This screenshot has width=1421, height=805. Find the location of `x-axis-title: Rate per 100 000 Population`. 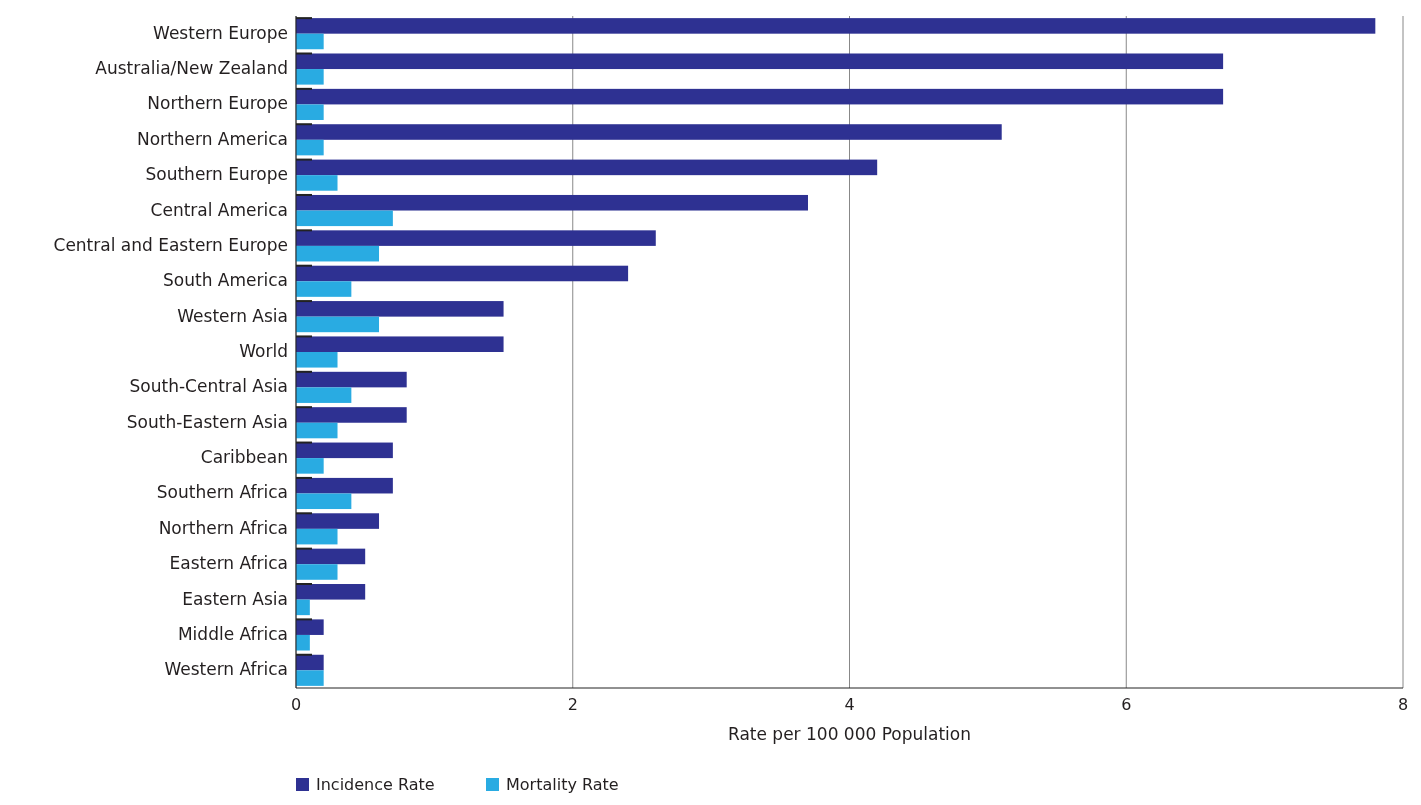

x-axis-title: Rate per 100 000 Population is located at coordinates (849, 734).